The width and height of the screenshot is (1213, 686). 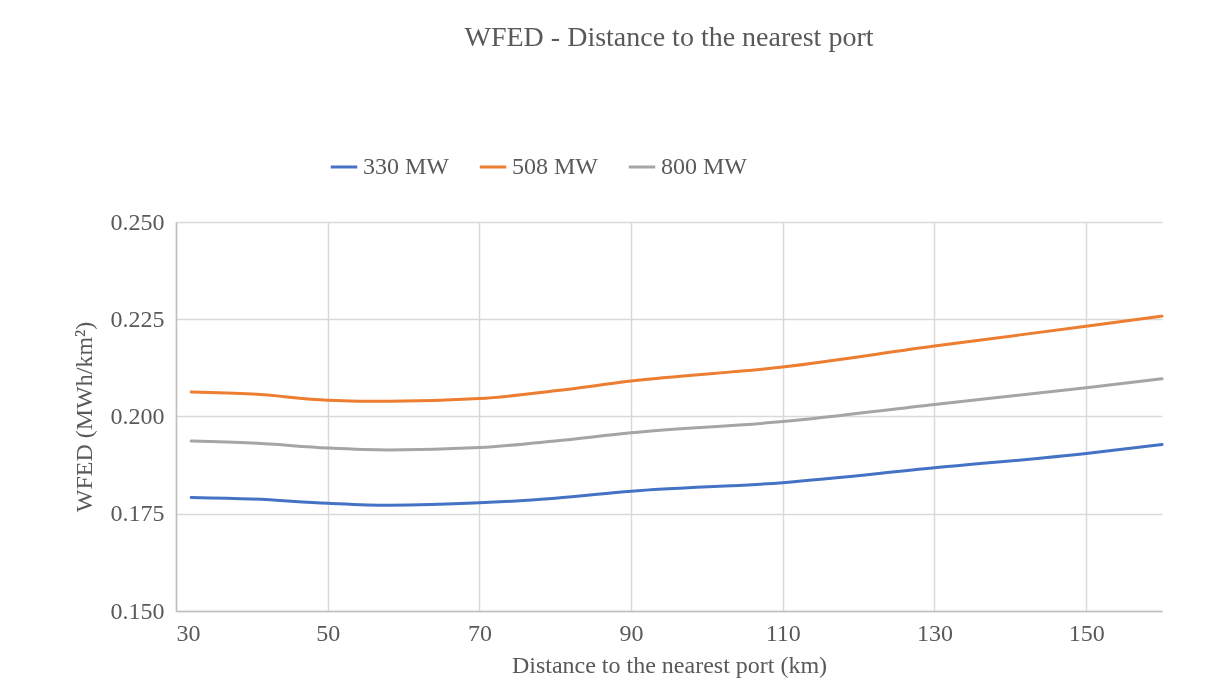 What do you see at coordinates (137, 416) in the screenshot?
I see `y-tick-label: 0.200` at bounding box center [137, 416].